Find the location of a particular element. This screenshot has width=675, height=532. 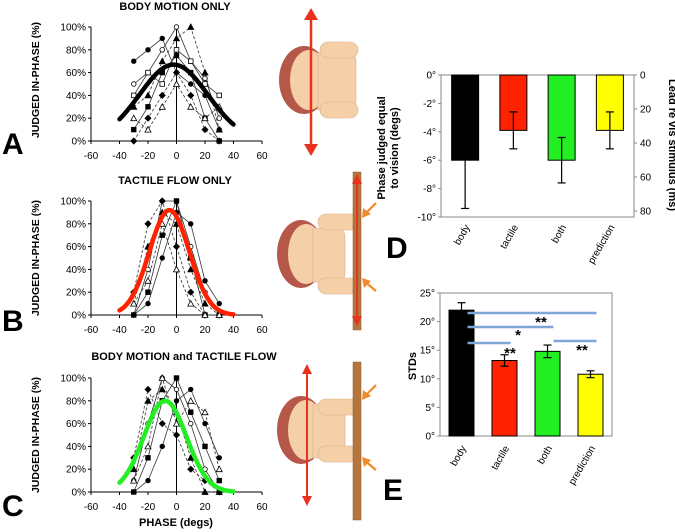

panel-a-ylabel: JUDGED IN-PHASE (%) is located at coordinates (36, 80).